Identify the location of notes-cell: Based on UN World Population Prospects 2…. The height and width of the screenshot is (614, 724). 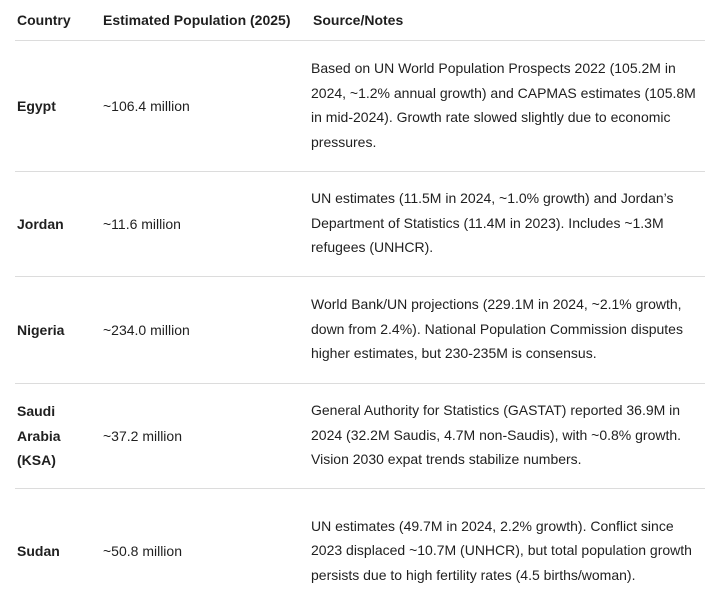
(508, 106).